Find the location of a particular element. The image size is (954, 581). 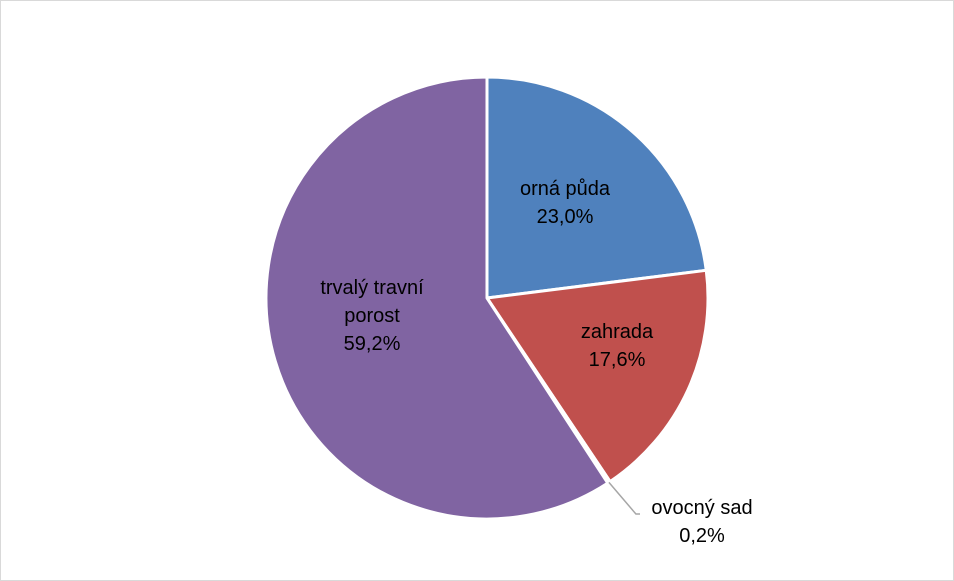

data-label-0: orná půda 23,0% is located at coordinates (565, 203).